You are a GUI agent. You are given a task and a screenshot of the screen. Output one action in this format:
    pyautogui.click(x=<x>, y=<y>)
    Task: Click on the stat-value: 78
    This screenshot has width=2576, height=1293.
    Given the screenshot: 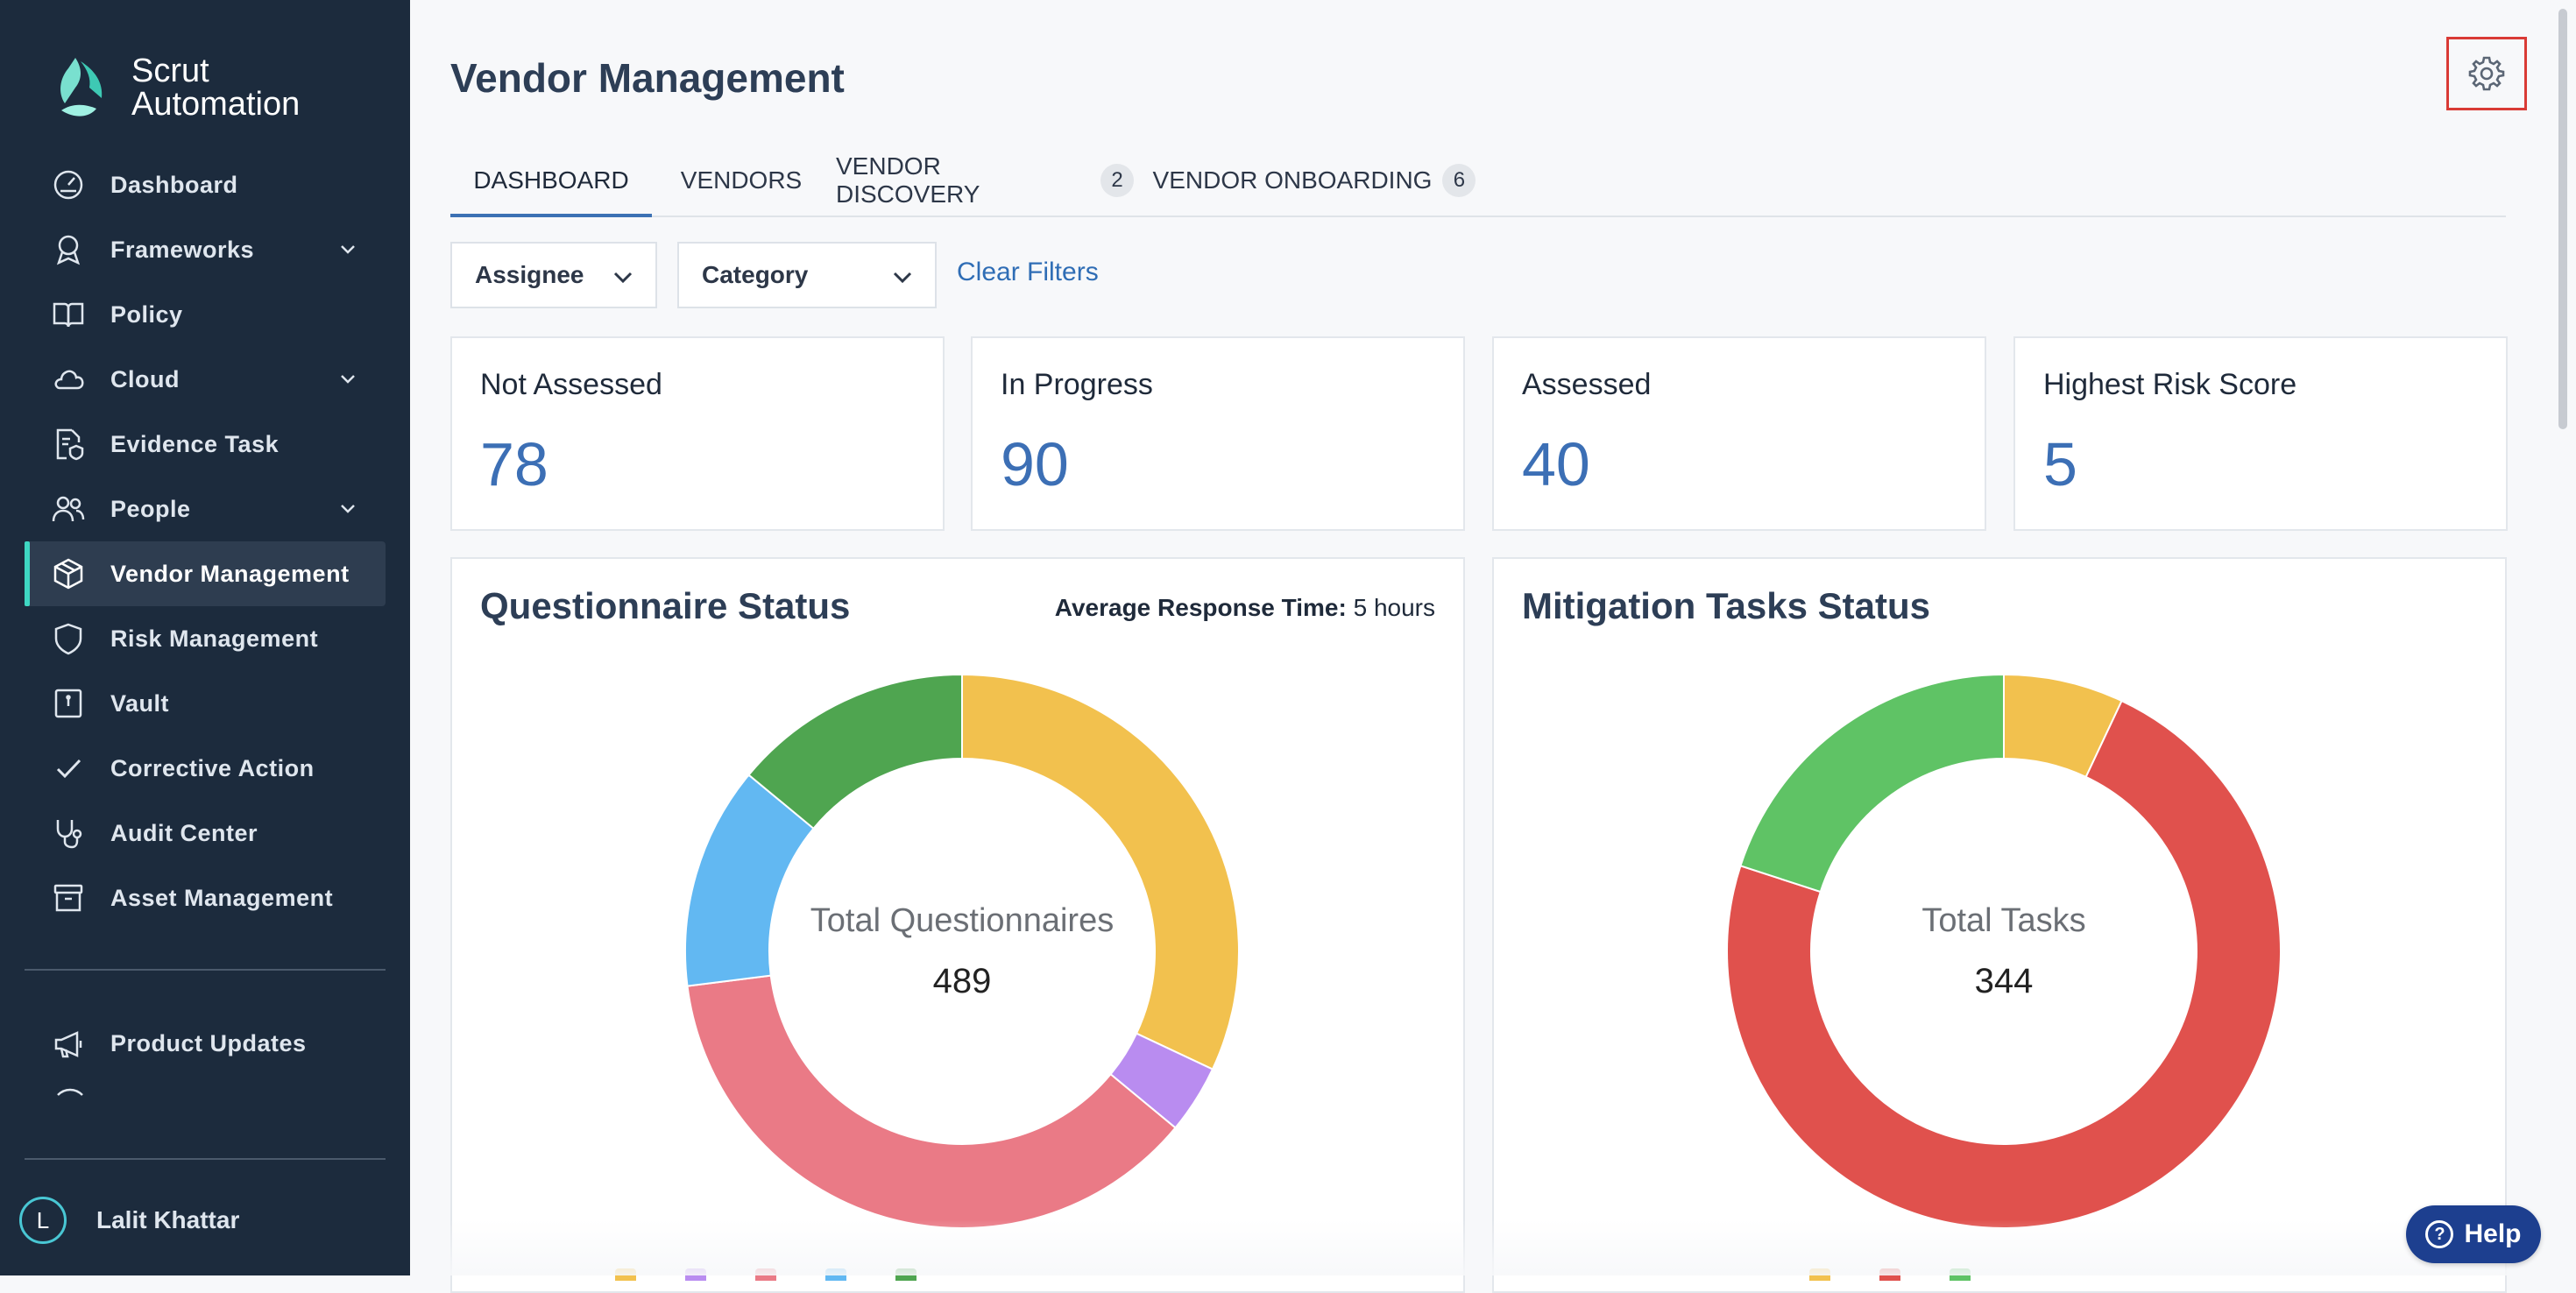 What is the action you would take?
    pyautogui.click(x=514, y=464)
    